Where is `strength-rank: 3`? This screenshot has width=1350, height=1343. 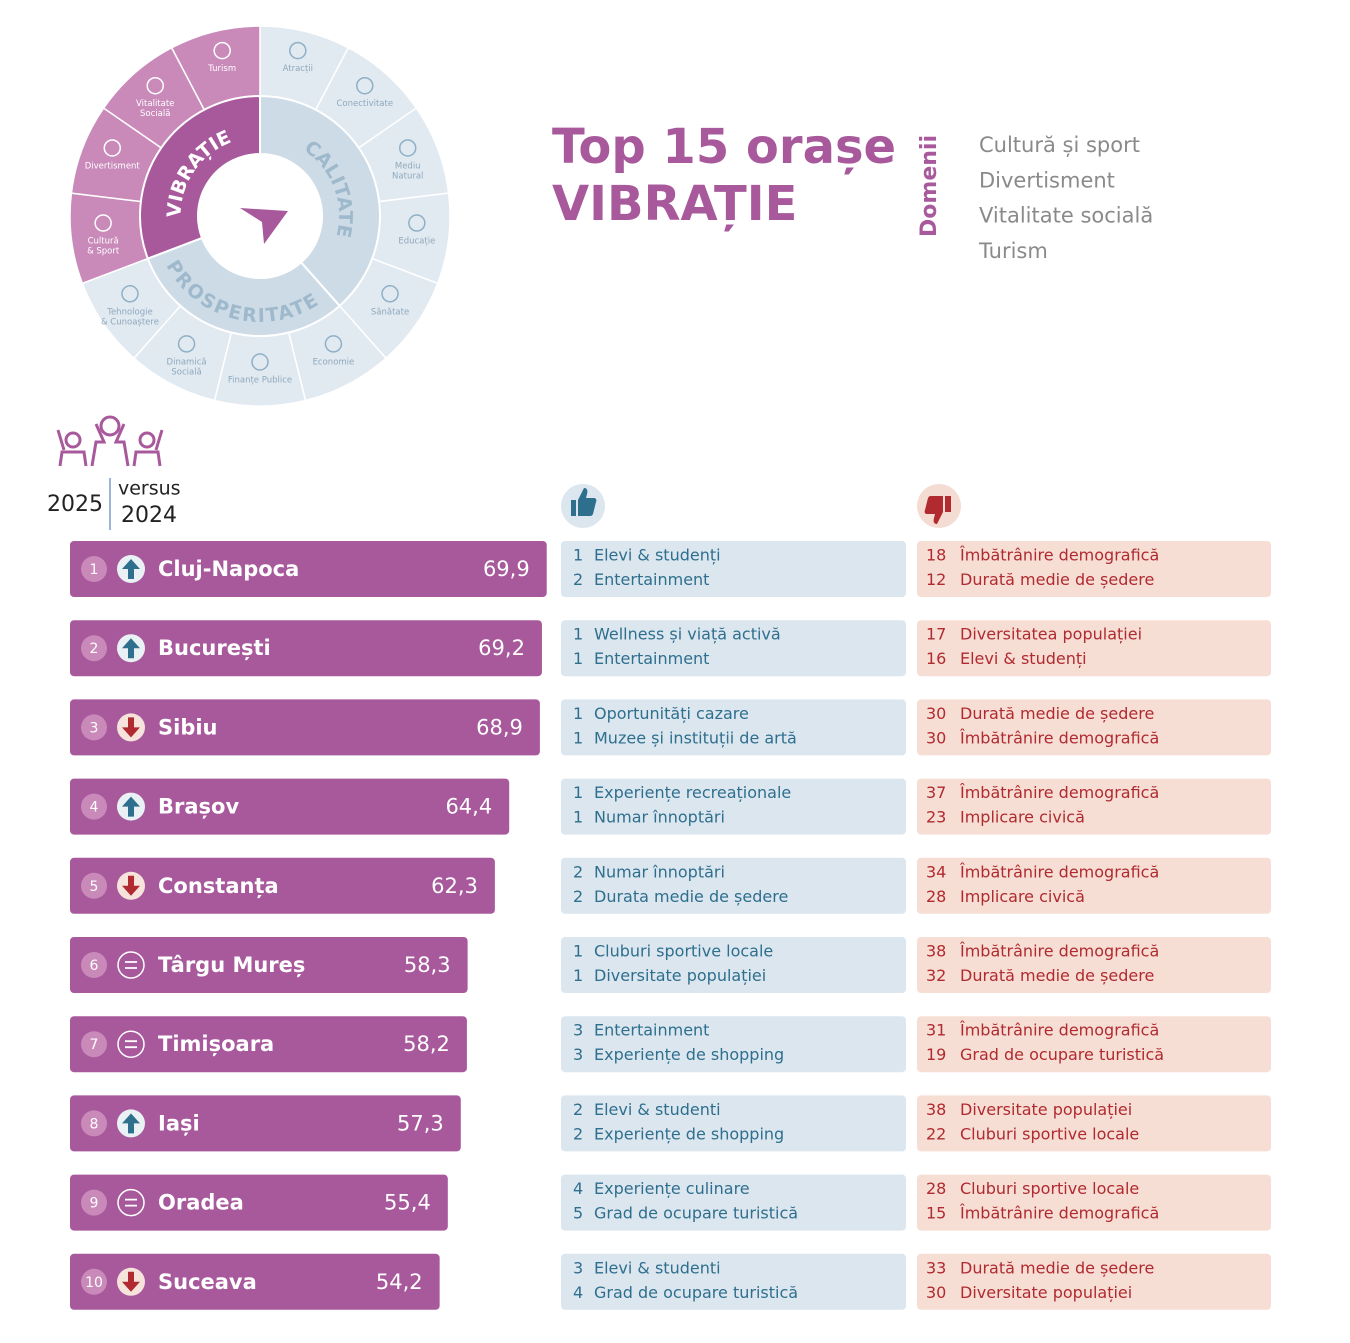
strength-rank: 3 is located at coordinates (578, 1030).